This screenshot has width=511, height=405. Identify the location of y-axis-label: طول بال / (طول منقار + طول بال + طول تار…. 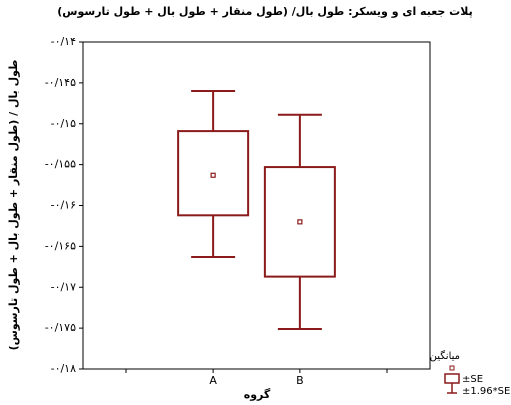
(13, 205).